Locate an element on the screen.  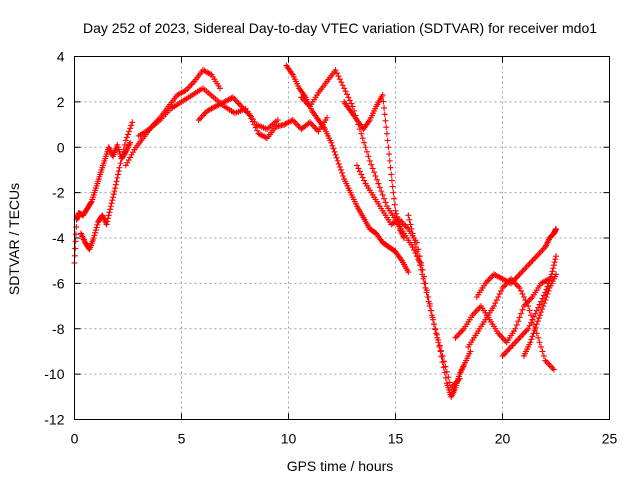
y-tick-label: -4 is located at coordinates (58, 238).